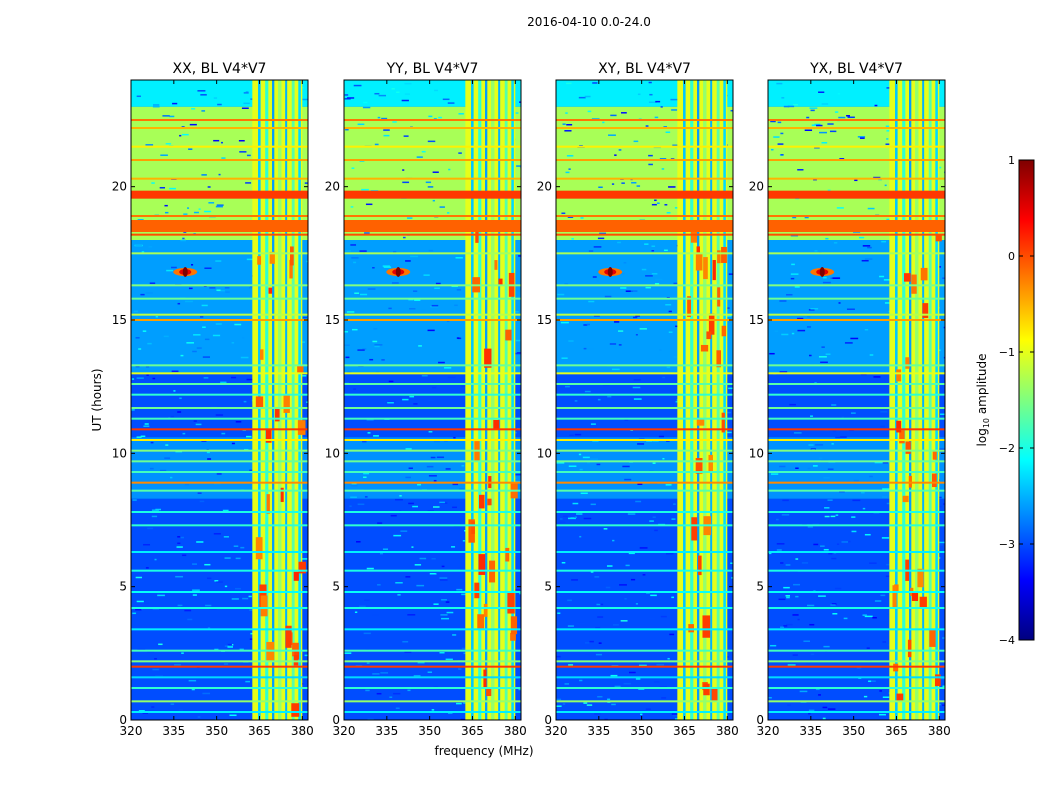 Image resolution: width=1050 pixels, height=800 pixels. I want to click on colorbar-tick-label: −3, so click(1007, 544).